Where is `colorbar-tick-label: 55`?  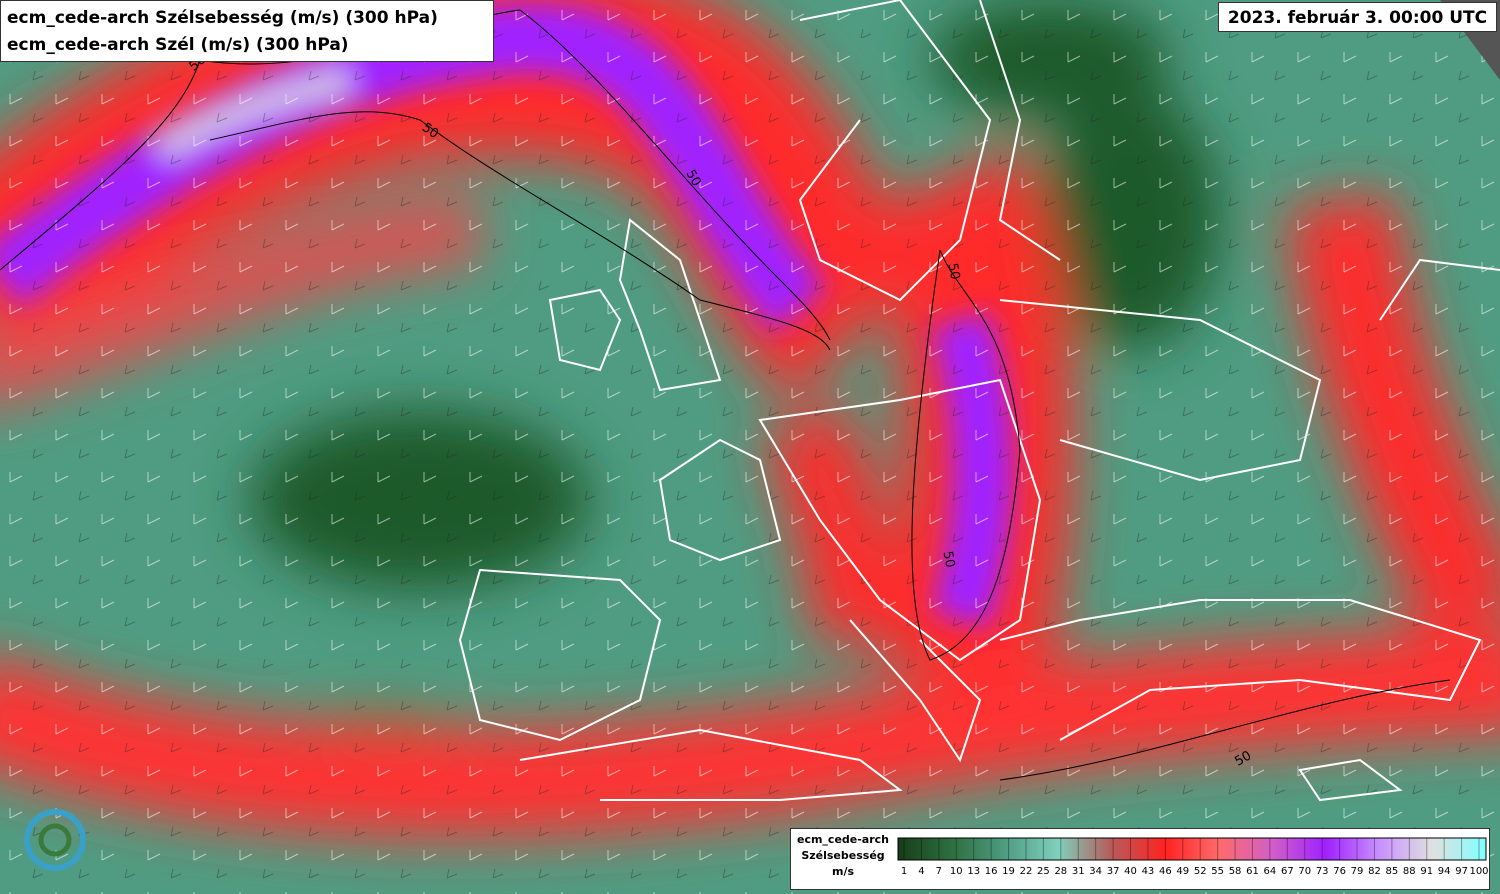 colorbar-tick-label: 55 is located at coordinates (1217, 871).